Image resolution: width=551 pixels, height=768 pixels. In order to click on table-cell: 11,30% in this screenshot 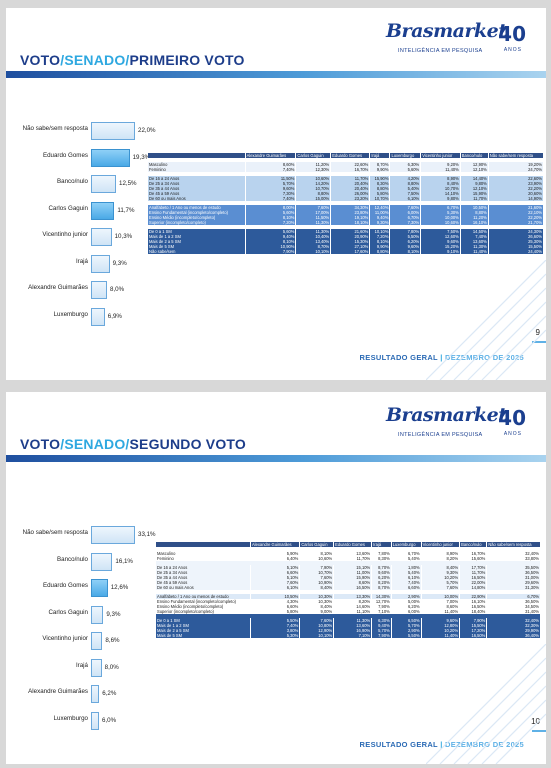, I will do `click(313, 222)`.